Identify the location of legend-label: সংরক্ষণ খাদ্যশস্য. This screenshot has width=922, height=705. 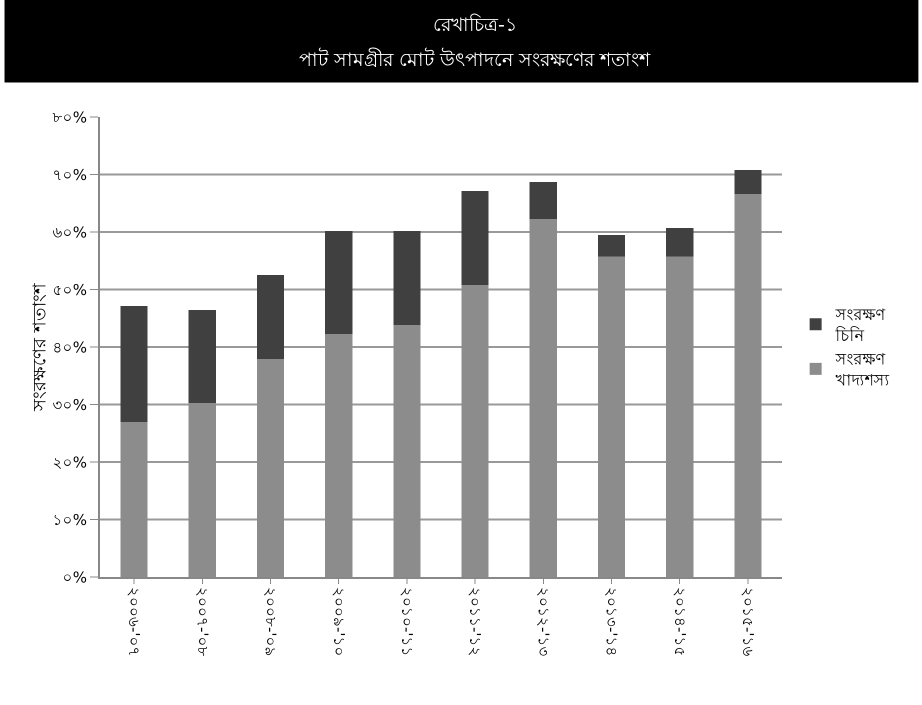
(862, 370).